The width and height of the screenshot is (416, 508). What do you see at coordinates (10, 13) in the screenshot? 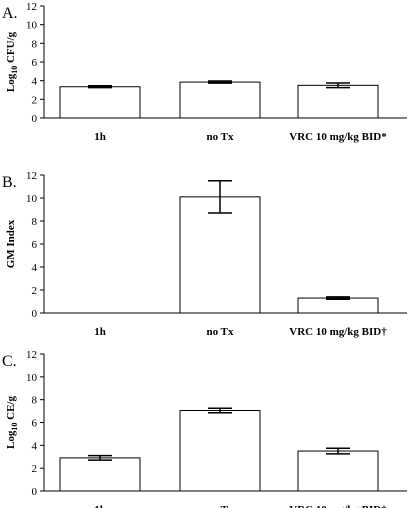
I see `panel-label: A.` at bounding box center [10, 13].